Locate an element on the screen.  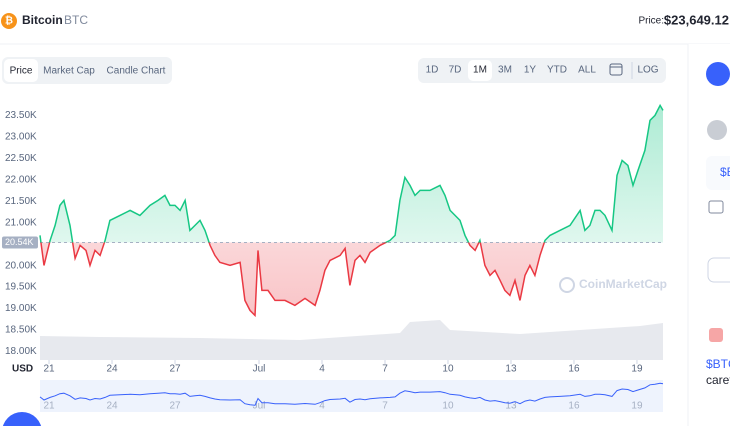
navigator-line is located at coordinates (351, 394).